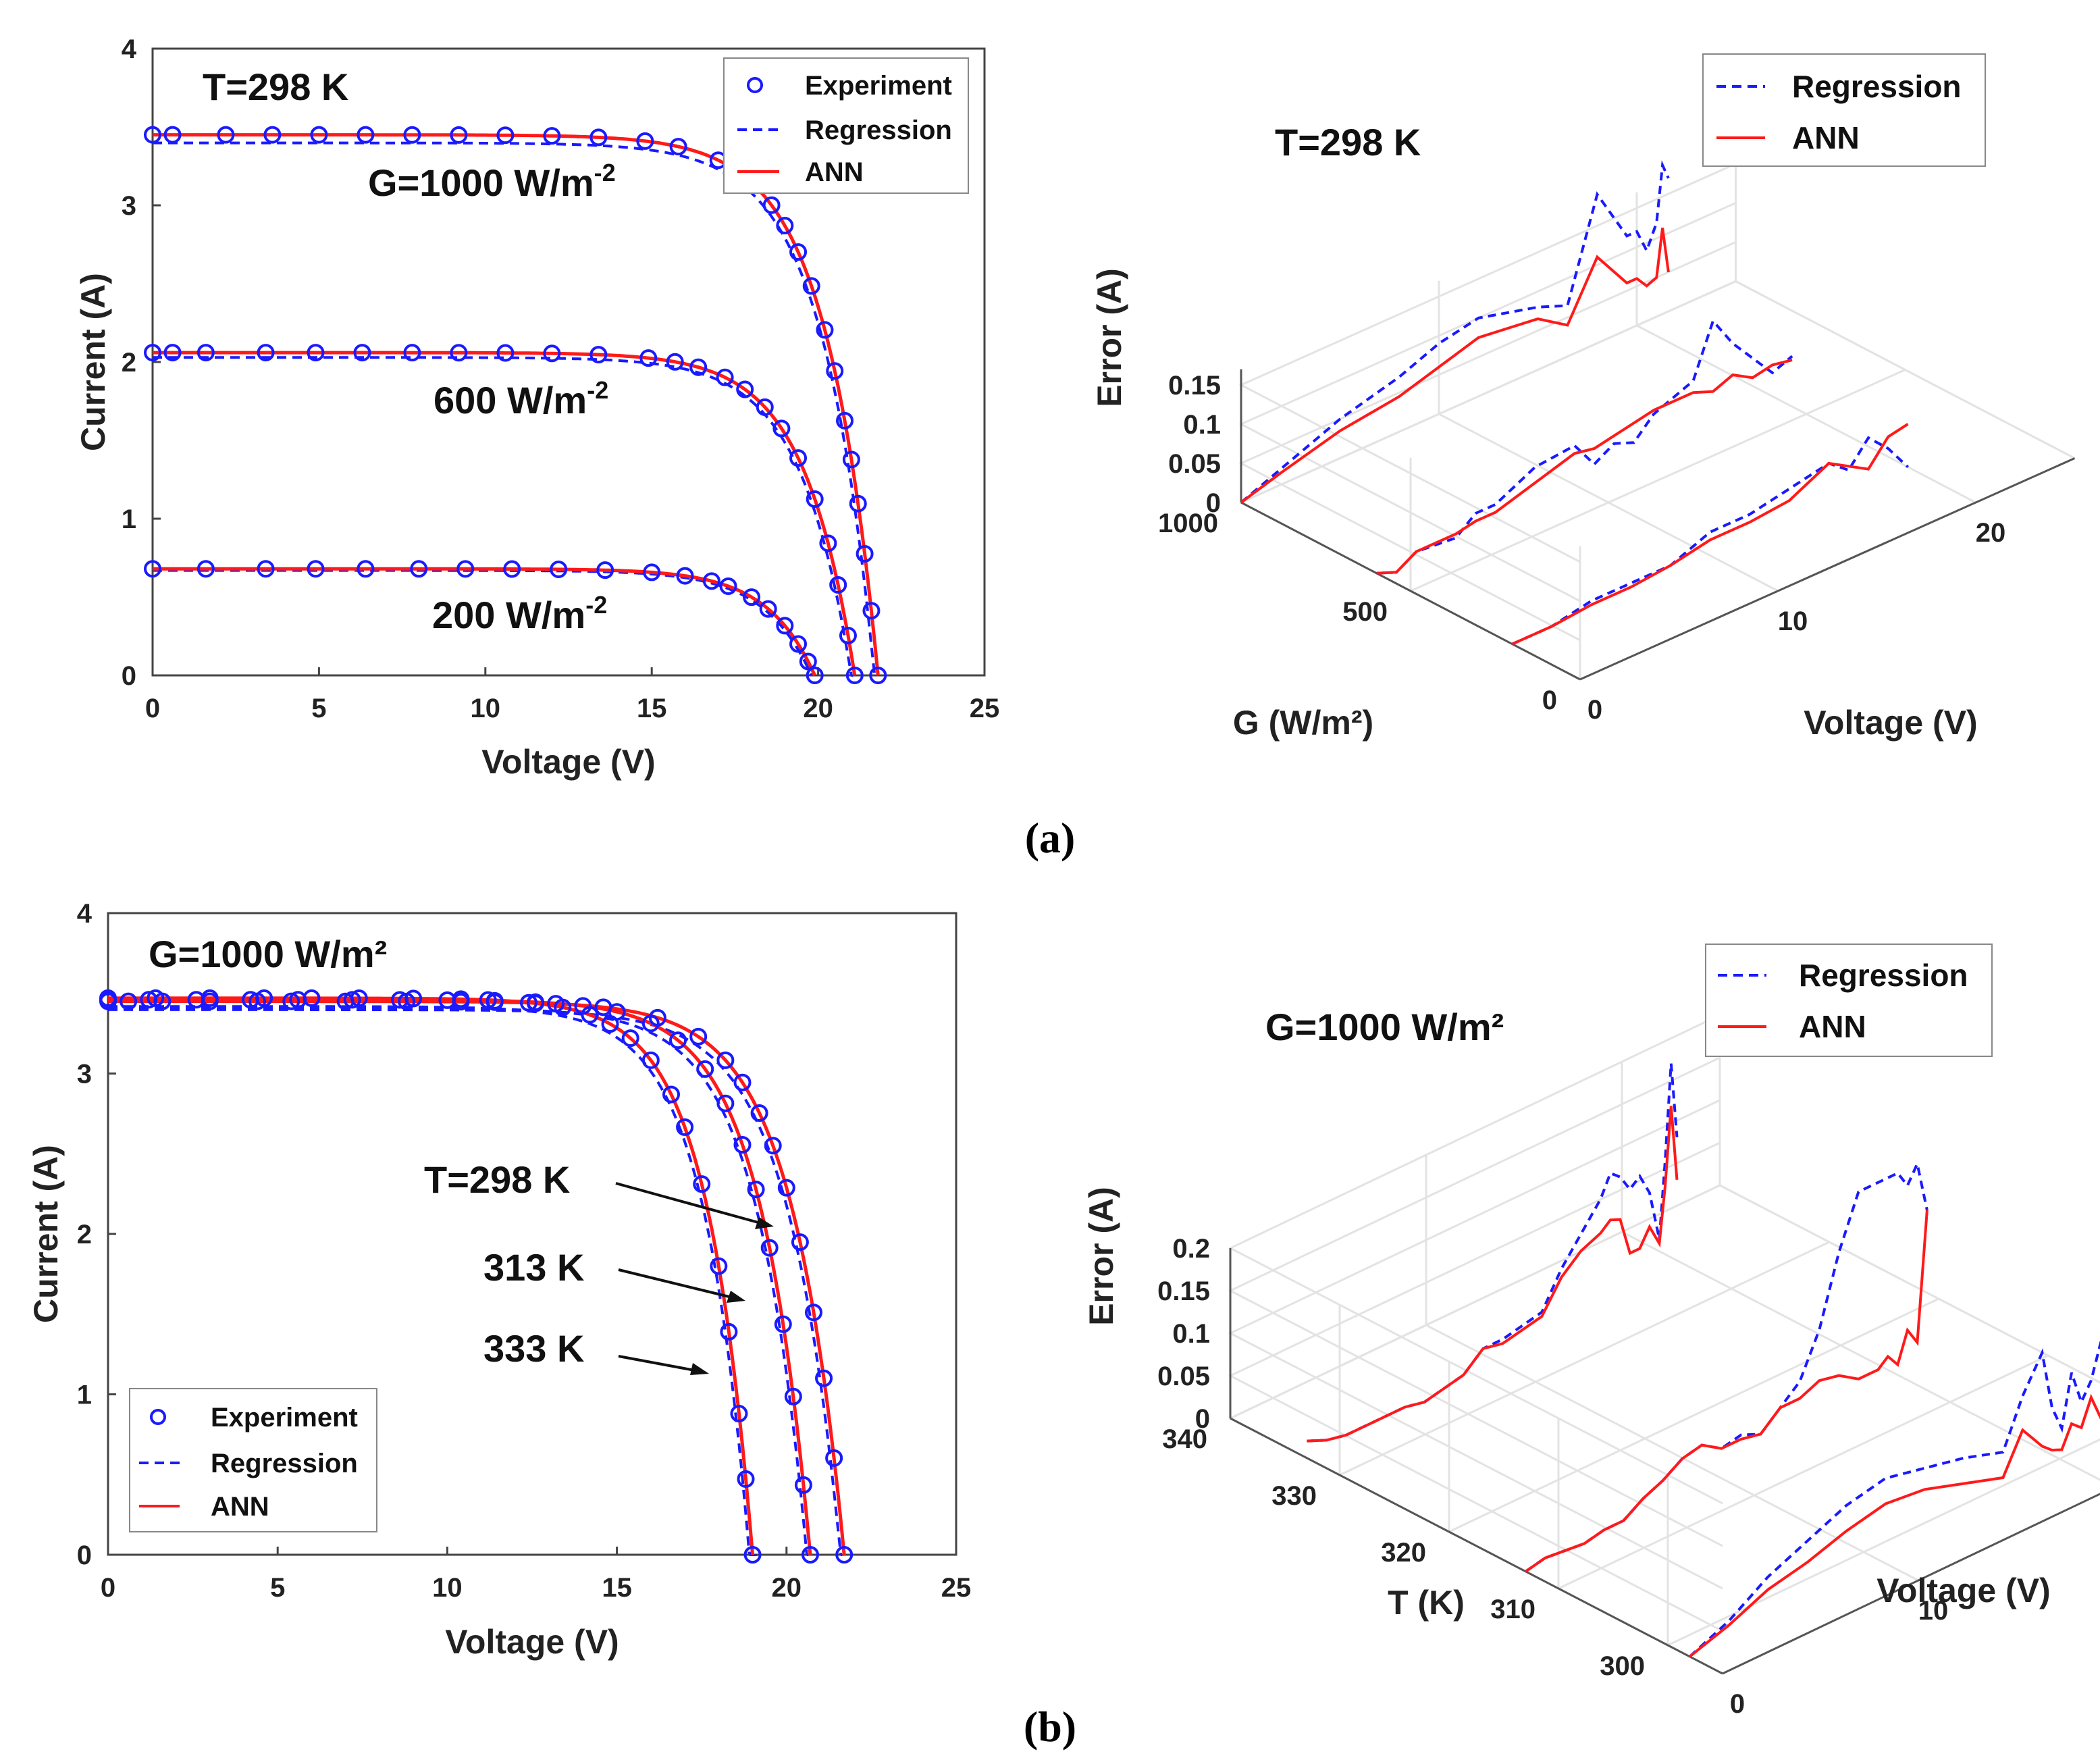  Describe the element at coordinates (277, 1588) in the screenshot. I see `x-tick-label: 5` at that location.